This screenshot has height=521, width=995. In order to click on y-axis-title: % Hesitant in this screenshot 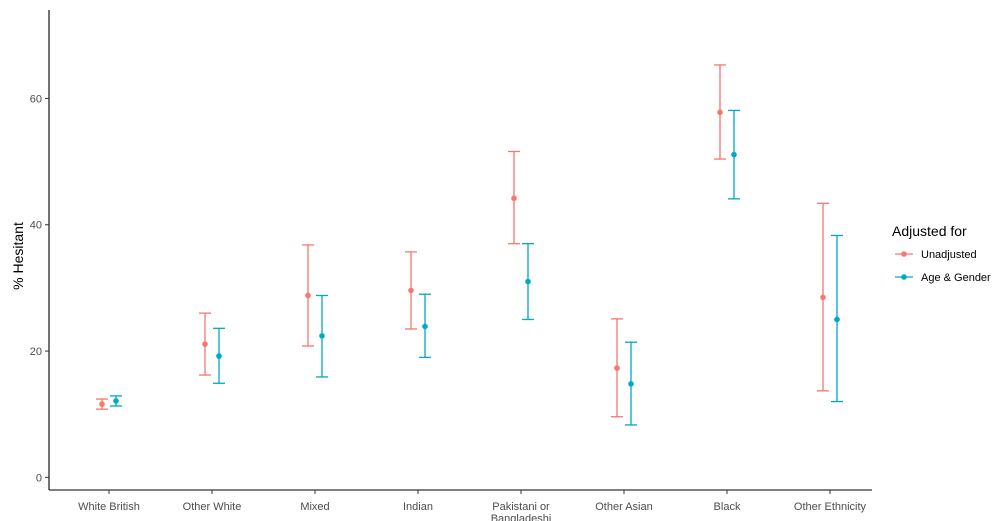, I will do `click(18, 256)`.